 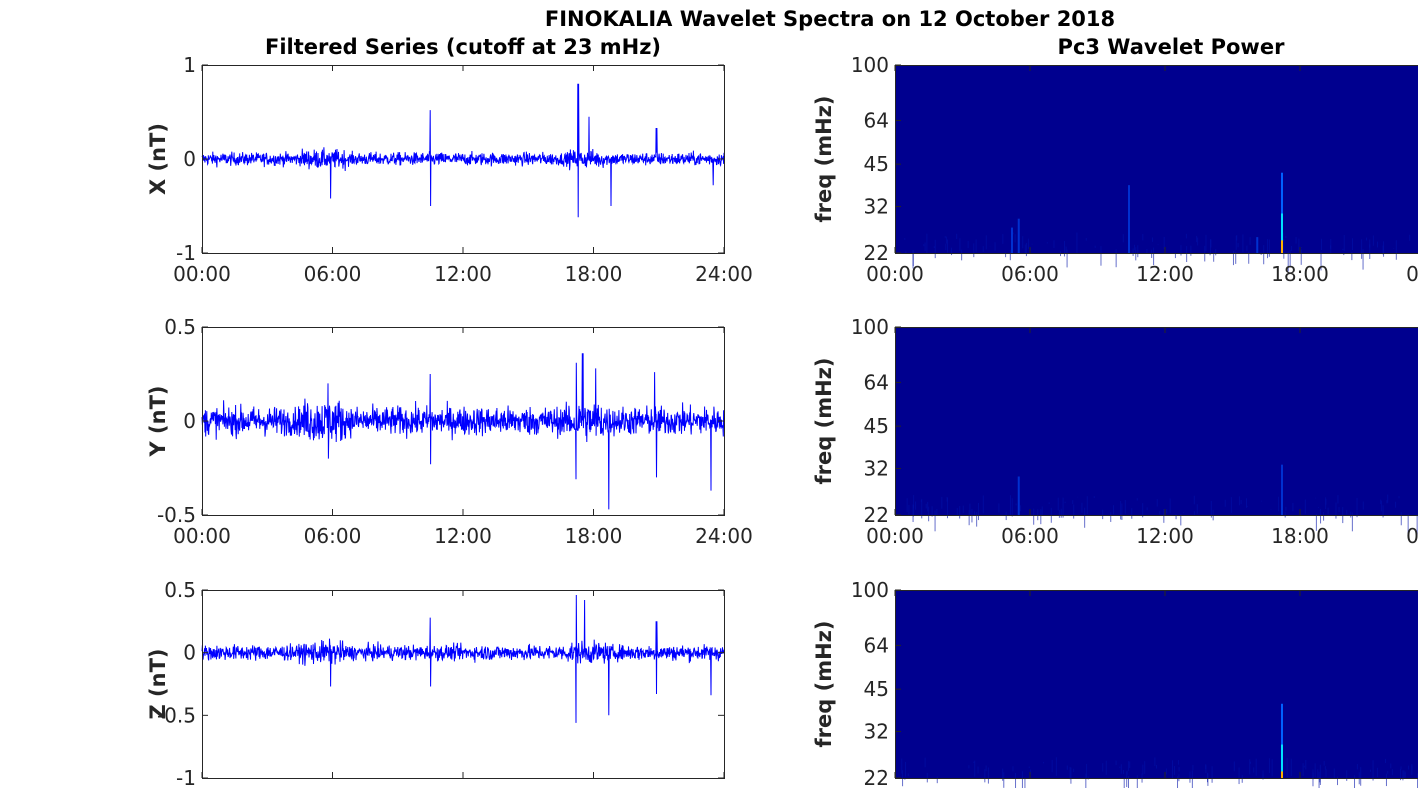 I want to click on panel-heatmap-z: 22 32 45 64 100 freq (mHz), so click(x=1115, y=683).